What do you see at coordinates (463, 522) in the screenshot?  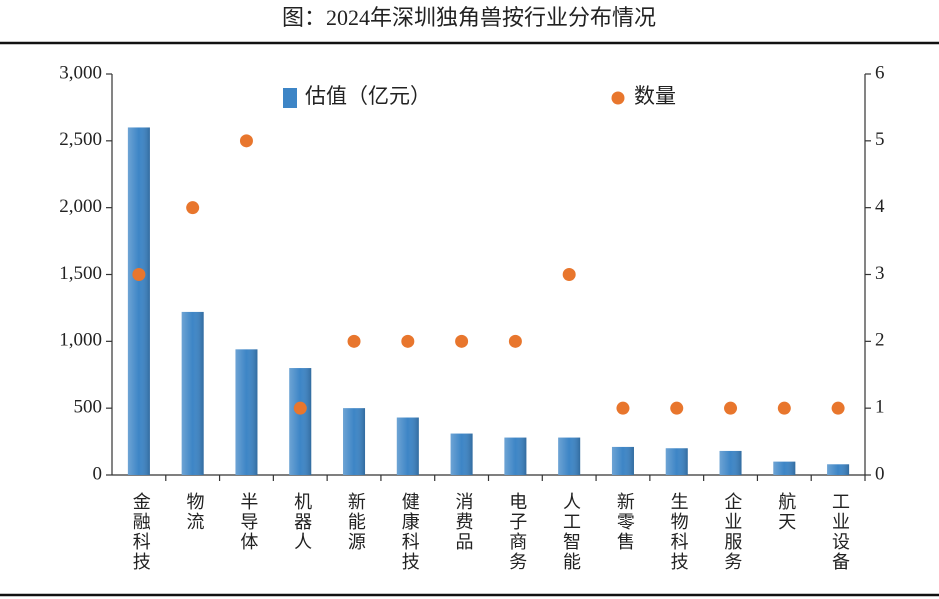 I see `x-tick-label: 消费品` at bounding box center [463, 522].